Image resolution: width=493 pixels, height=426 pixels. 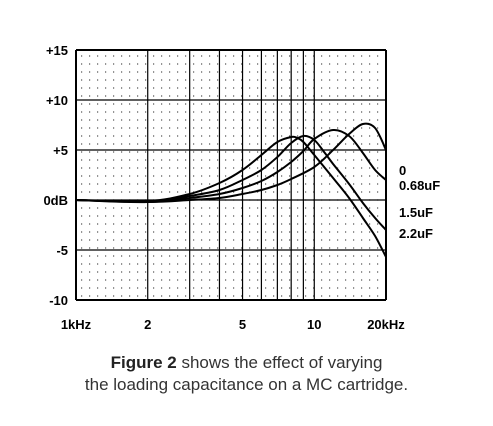 I want to click on x-tick-labels: 1kHz 2 5 10 20kHz, so click(x=233, y=324).